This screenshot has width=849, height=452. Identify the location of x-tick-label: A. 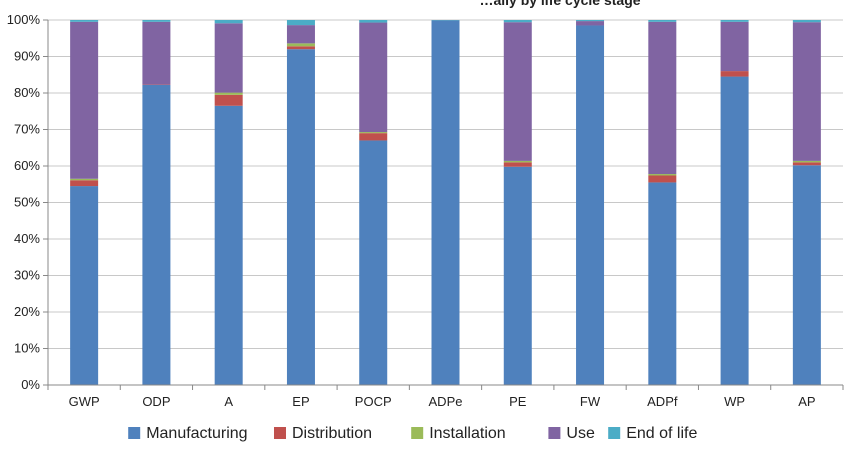
(228, 401).